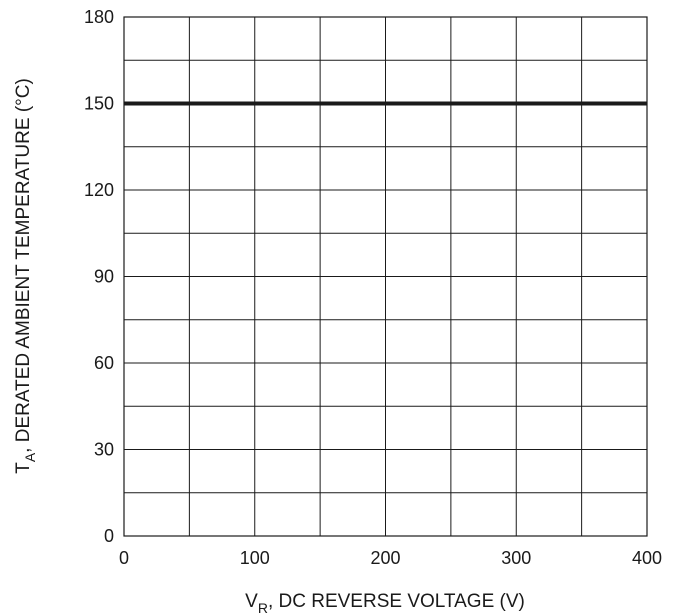  I want to click on x-axis-label: VR, DC REVERSE VOLTAGE (V), so click(385, 603).